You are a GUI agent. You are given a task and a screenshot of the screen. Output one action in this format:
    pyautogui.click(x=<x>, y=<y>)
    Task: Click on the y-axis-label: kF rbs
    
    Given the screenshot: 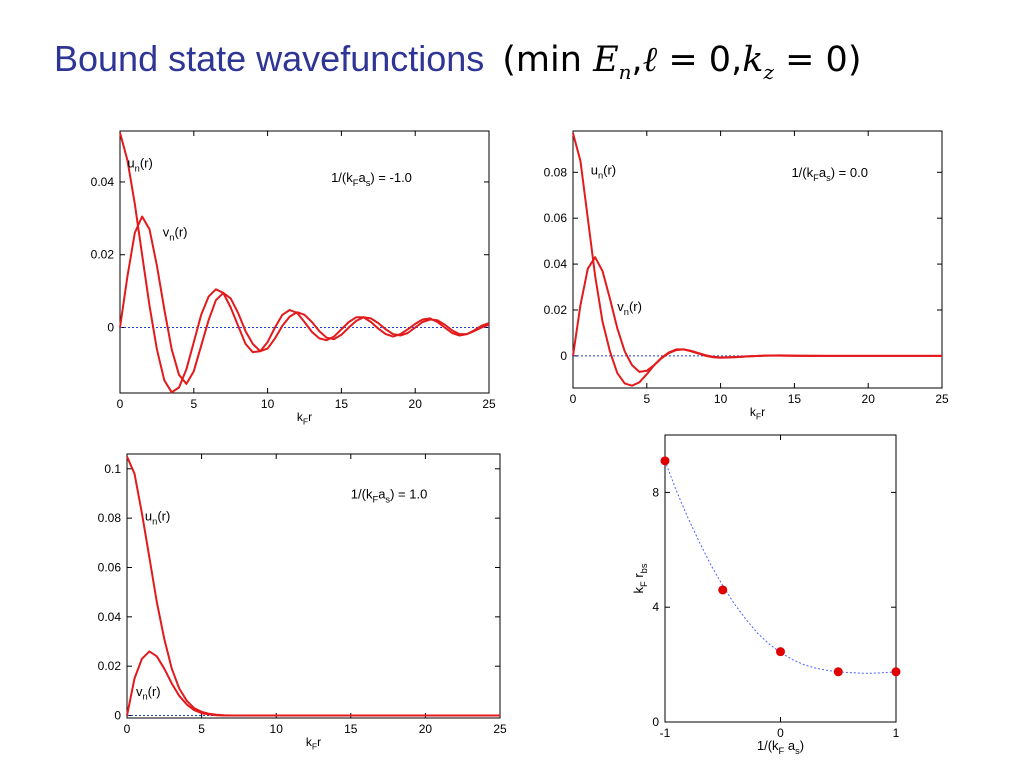 What is the action you would take?
    pyautogui.click(x=640, y=578)
    